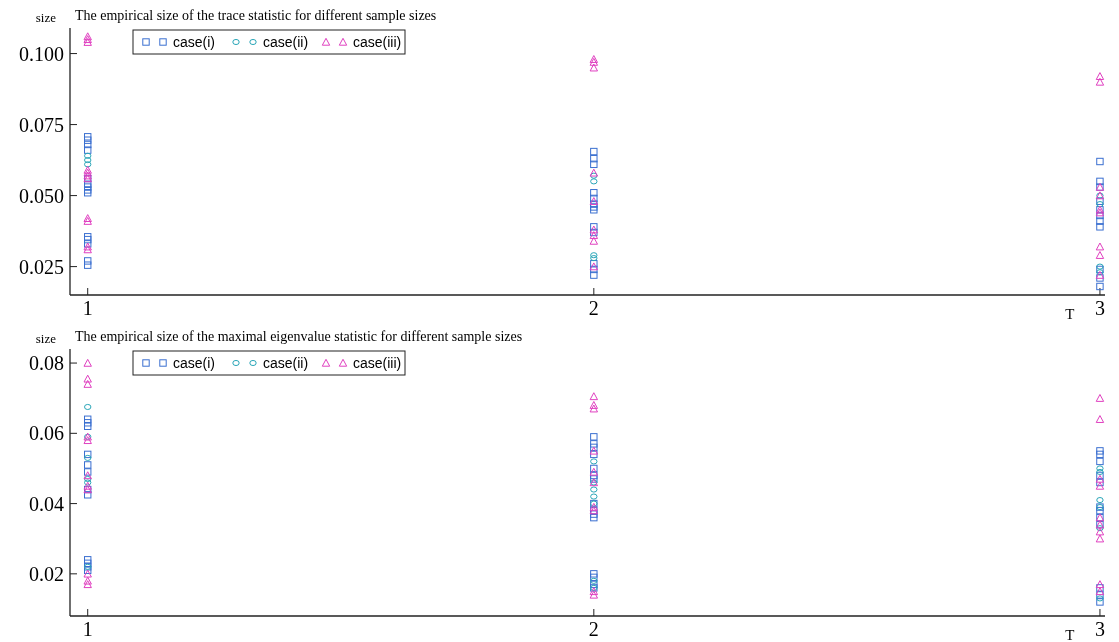 The height and width of the screenshot is (642, 1119). I want to click on y-tick-label: 0.08, so click(46, 363).